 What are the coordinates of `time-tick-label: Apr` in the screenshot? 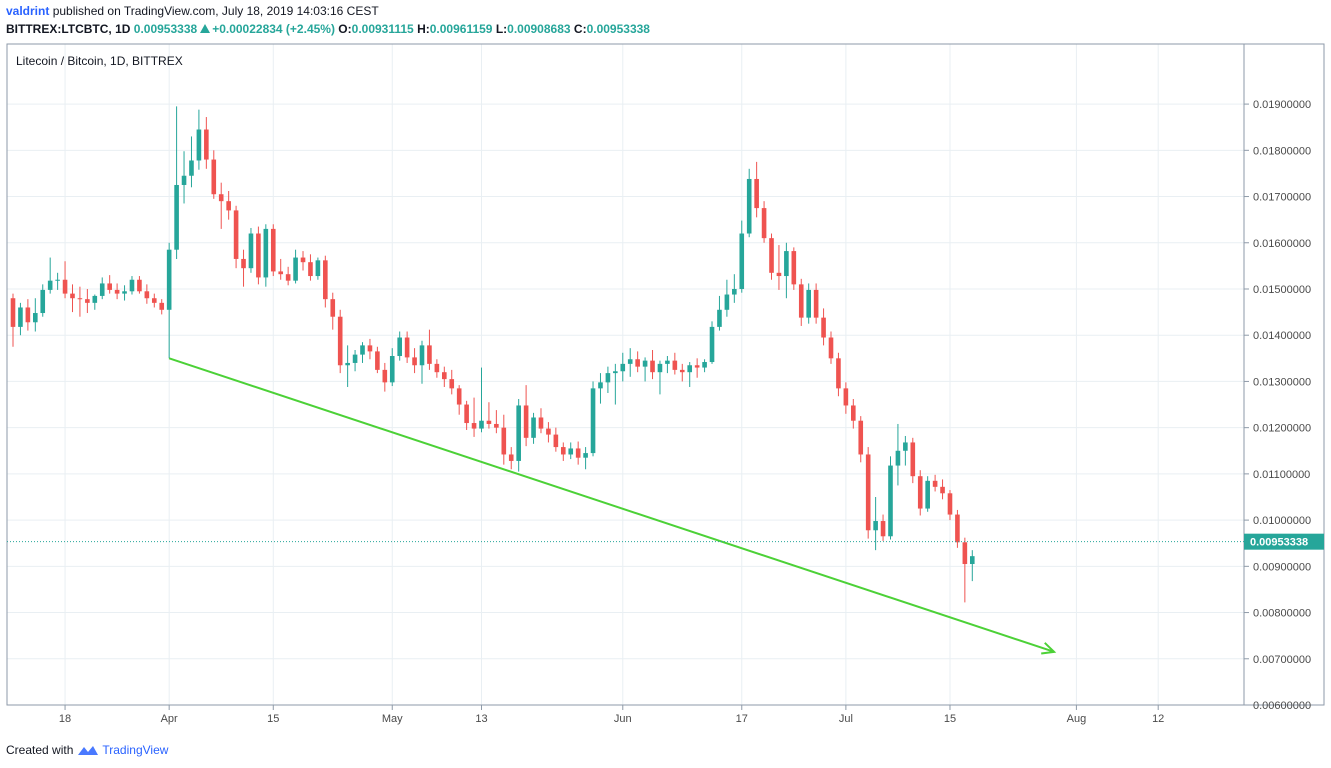 It's located at (169, 719).